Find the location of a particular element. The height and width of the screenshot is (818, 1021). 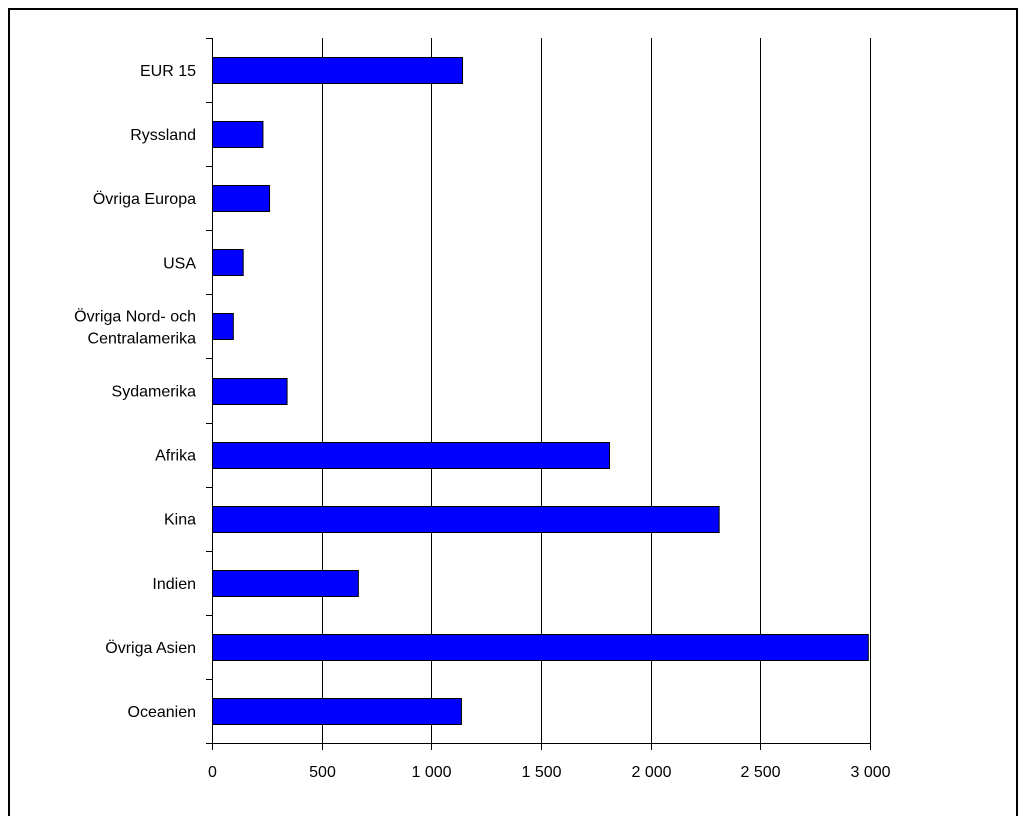

category-label: Centralamerika is located at coordinates (142, 338).